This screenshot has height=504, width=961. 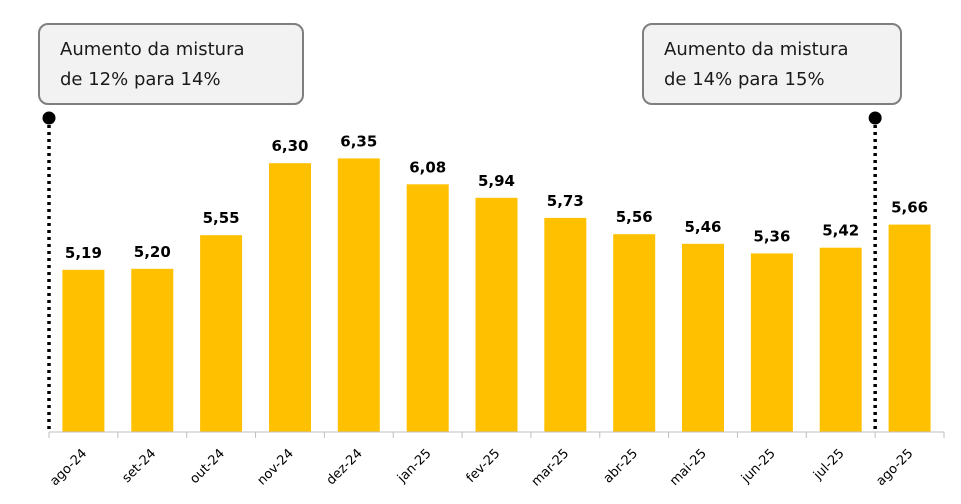 I want to click on data-label-set-24: 5,20, so click(x=152, y=252).